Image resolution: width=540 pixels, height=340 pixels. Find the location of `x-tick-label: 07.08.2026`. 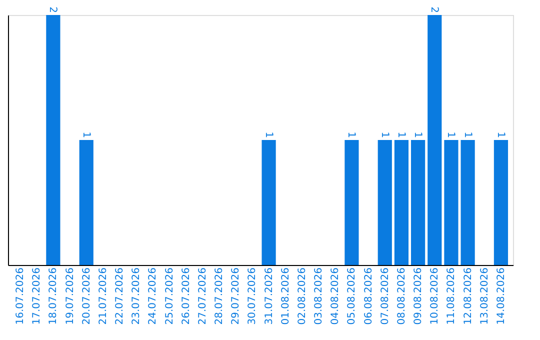

x-tick-label: 07.08.2026 is located at coordinates (385, 296).